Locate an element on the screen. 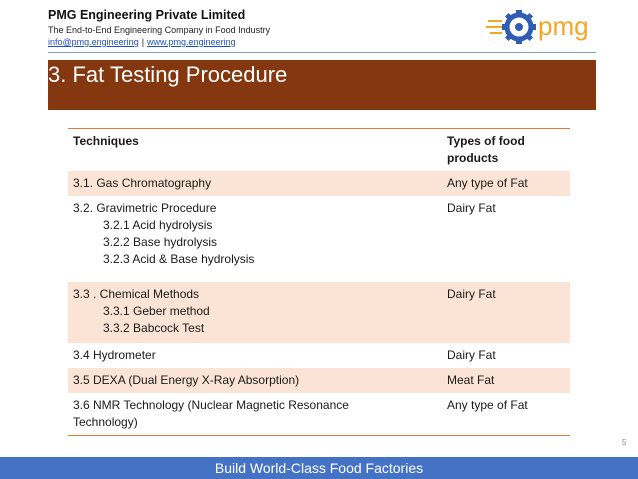  header-food-types: Types of food products is located at coordinates (506, 149).